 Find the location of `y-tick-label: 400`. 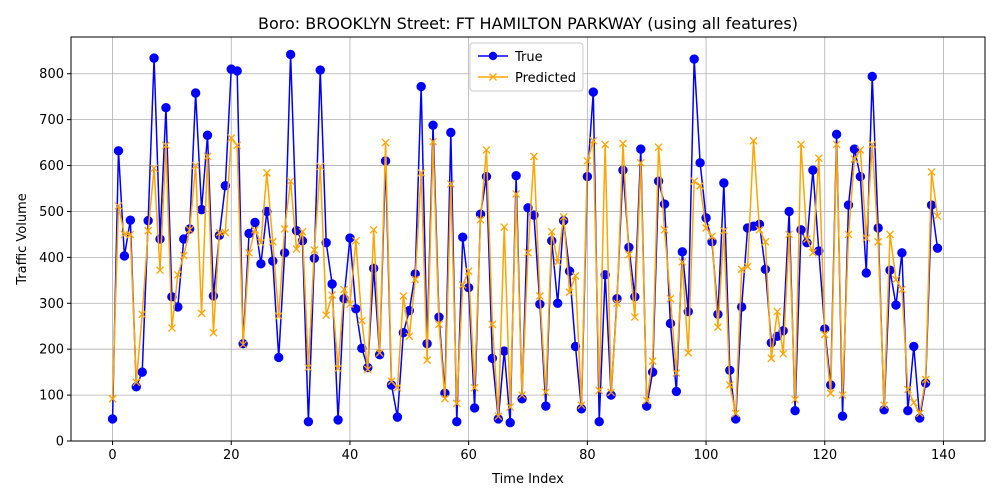

y-tick-label: 400 is located at coordinates (51, 258).